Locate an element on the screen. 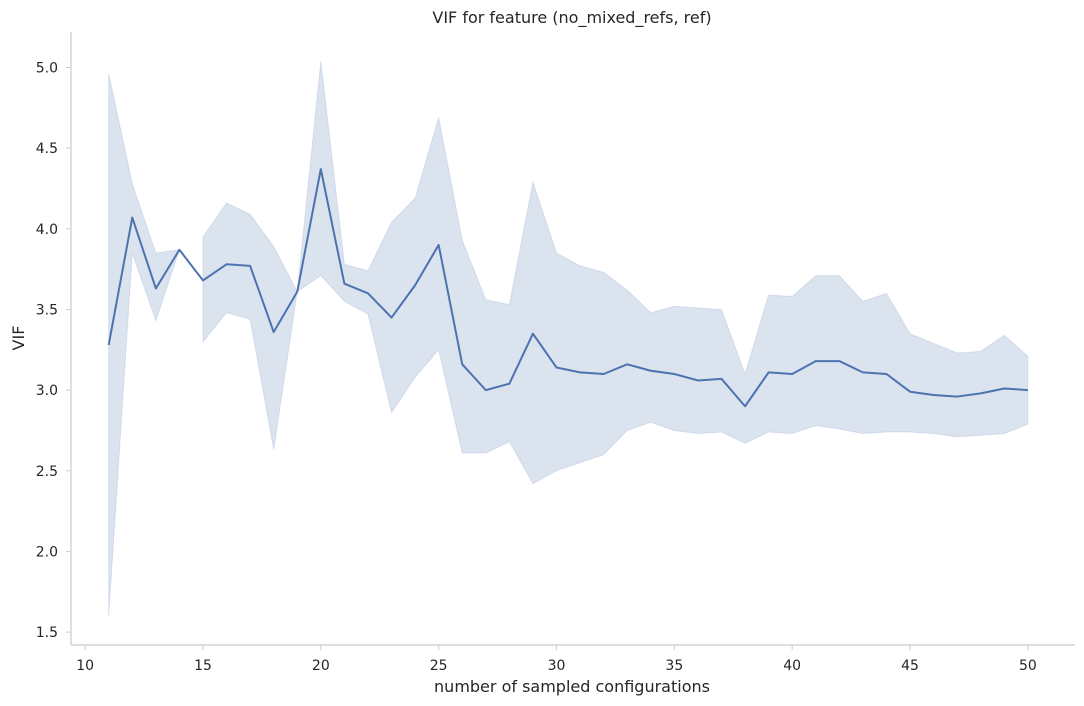 This screenshot has height=706, width=1084. x-tick-label: 15 is located at coordinates (203, 666).